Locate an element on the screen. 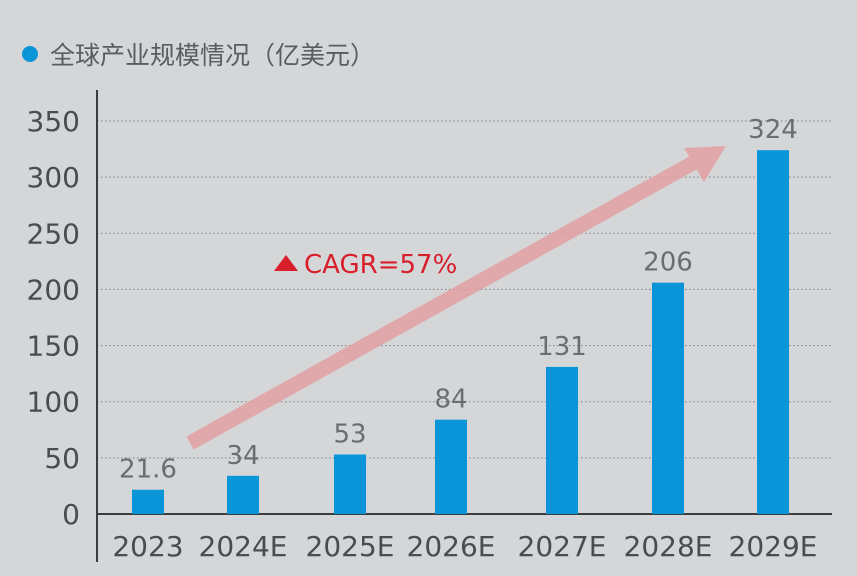  x-tick-label: 2025E is located at coordinates (350, 546).